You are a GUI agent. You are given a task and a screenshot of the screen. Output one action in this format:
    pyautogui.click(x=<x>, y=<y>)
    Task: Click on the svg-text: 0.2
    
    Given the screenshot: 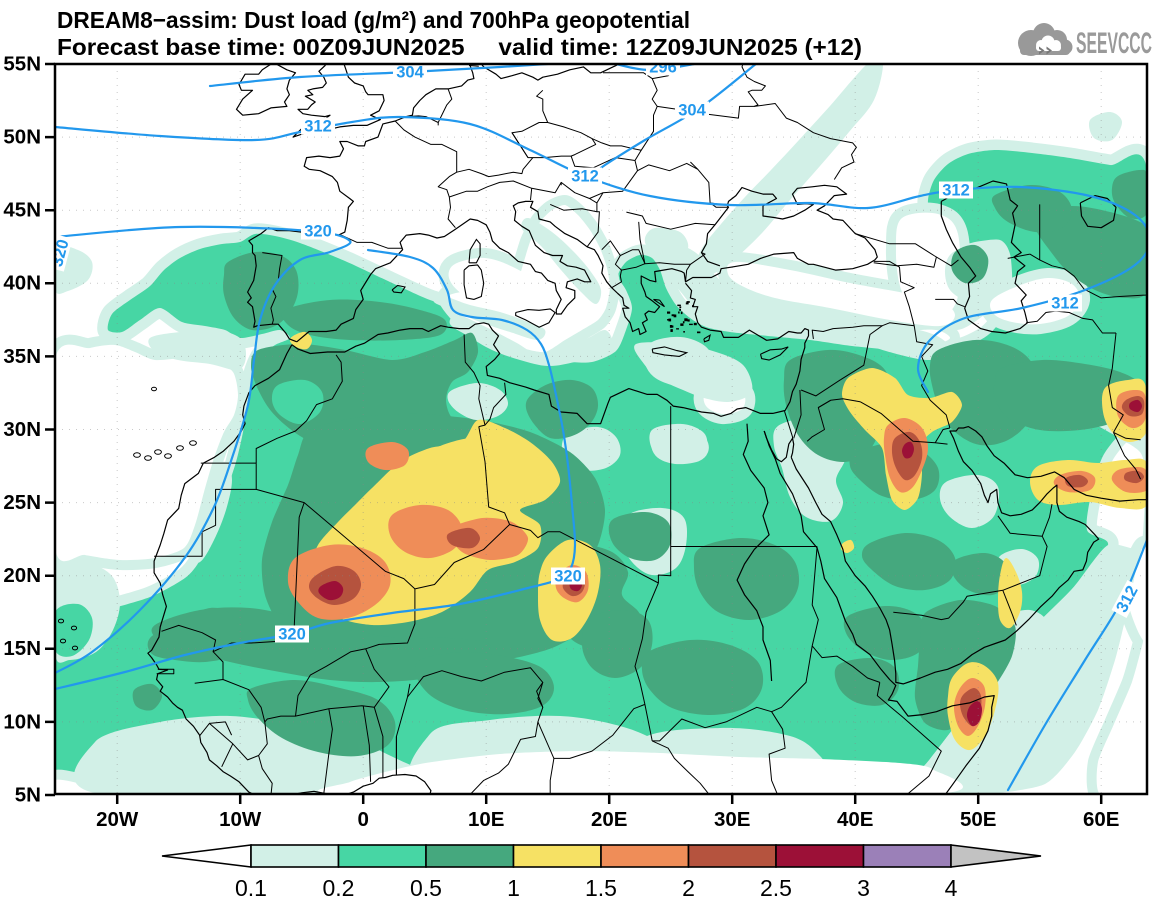 What is the action you would take?
    pyautogui.click(x=339, y=888)
    